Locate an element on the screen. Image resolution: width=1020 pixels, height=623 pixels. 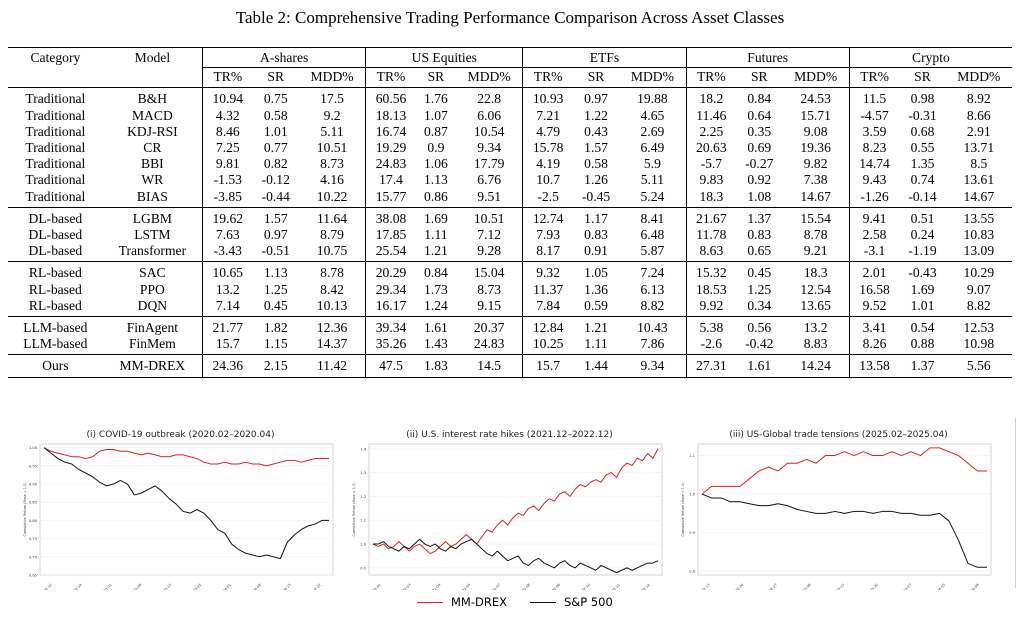
value-cell: 18.2 is located at coordinates (711, 97).